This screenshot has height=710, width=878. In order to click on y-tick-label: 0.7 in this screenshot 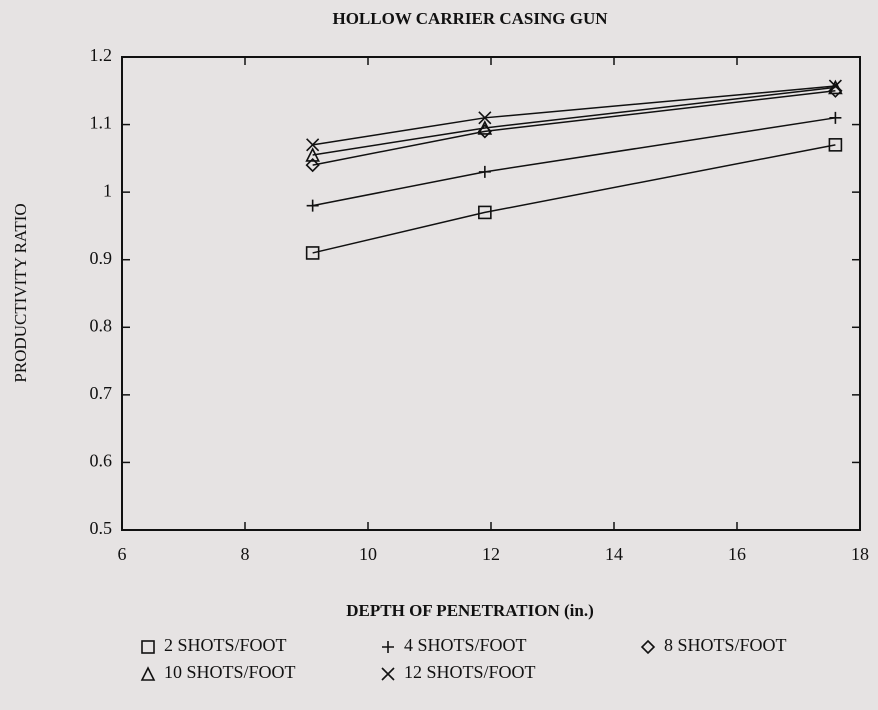, I will do `click(101, 393)`.